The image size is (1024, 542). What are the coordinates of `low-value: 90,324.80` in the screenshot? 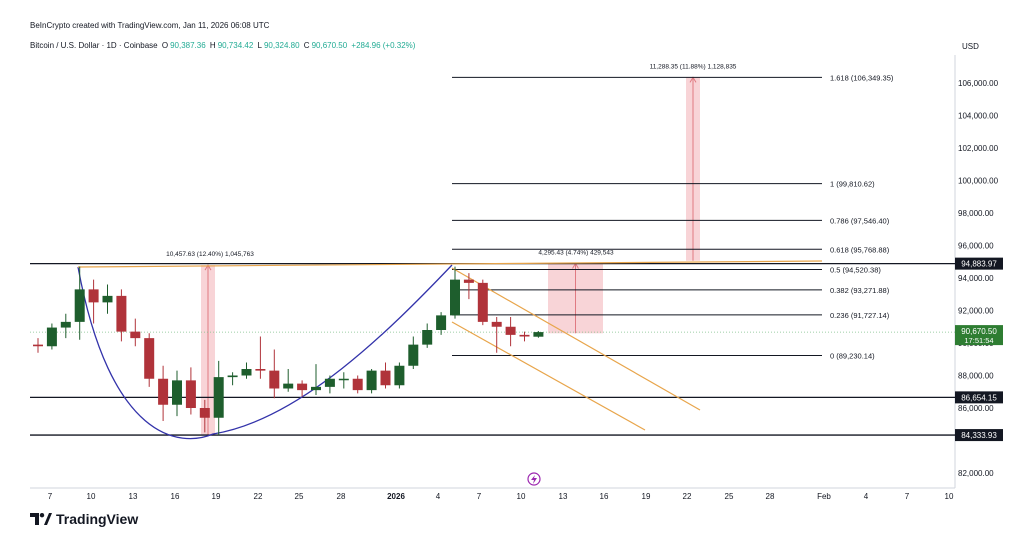 It's located at (281, 45).